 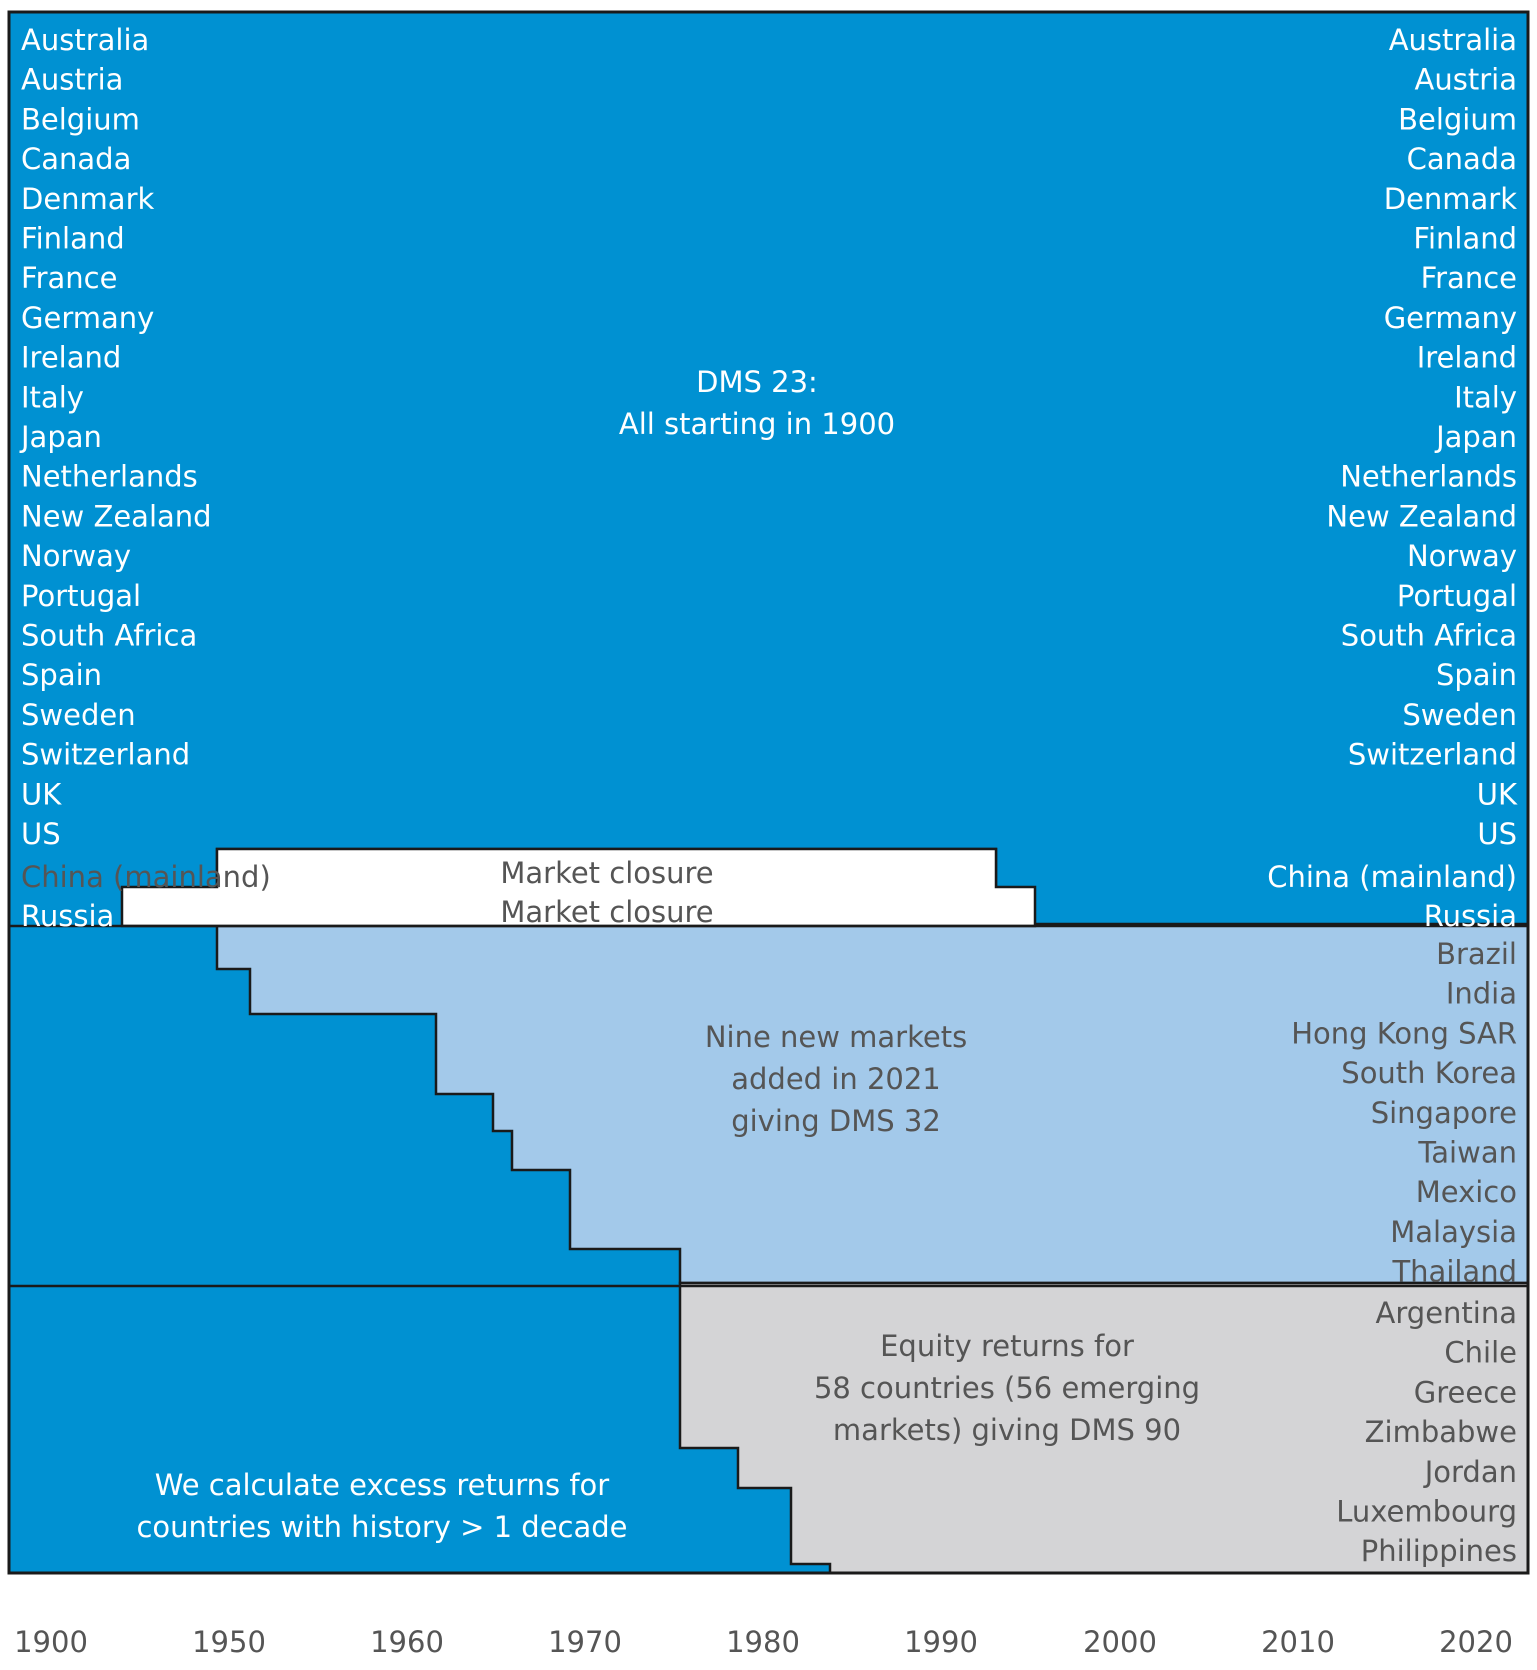 What do you see at coordinates (1441, 1432) in the screenshot?
I see `emerging-market-zimbabwe: Zimbabwe` at bounding box center [1441, 1432].